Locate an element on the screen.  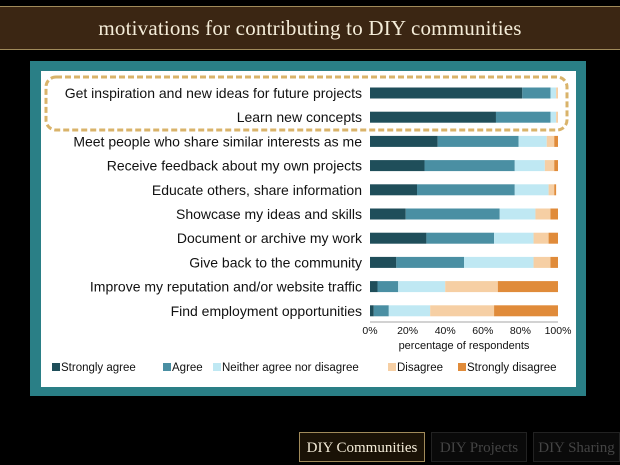
x-tick-label: 80% is located at coordinates (520, 331).